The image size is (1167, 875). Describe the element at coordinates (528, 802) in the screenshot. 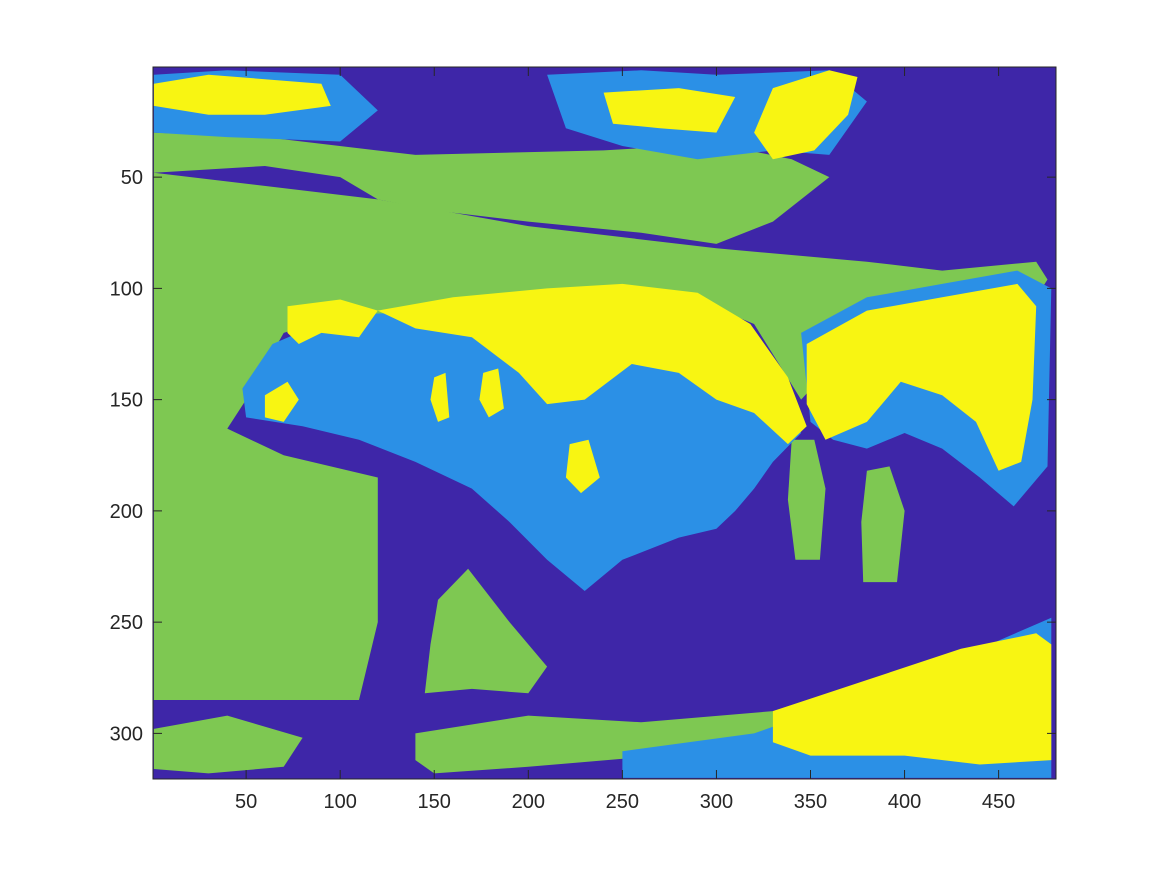

I see `x-tick-label: 200` at that location.